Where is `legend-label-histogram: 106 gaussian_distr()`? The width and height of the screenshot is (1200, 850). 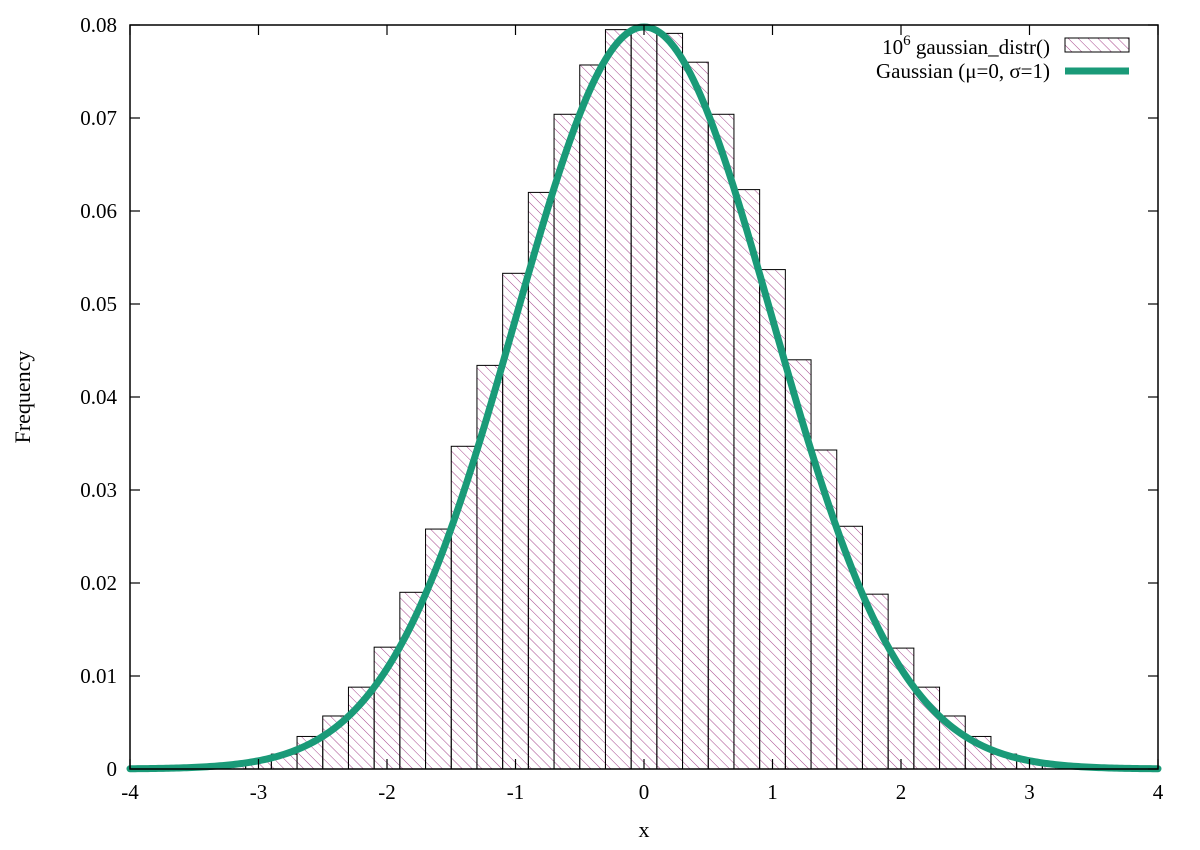
legend-label-histogram: 106 gaussian_distr() is located at coordinates (966, 46).